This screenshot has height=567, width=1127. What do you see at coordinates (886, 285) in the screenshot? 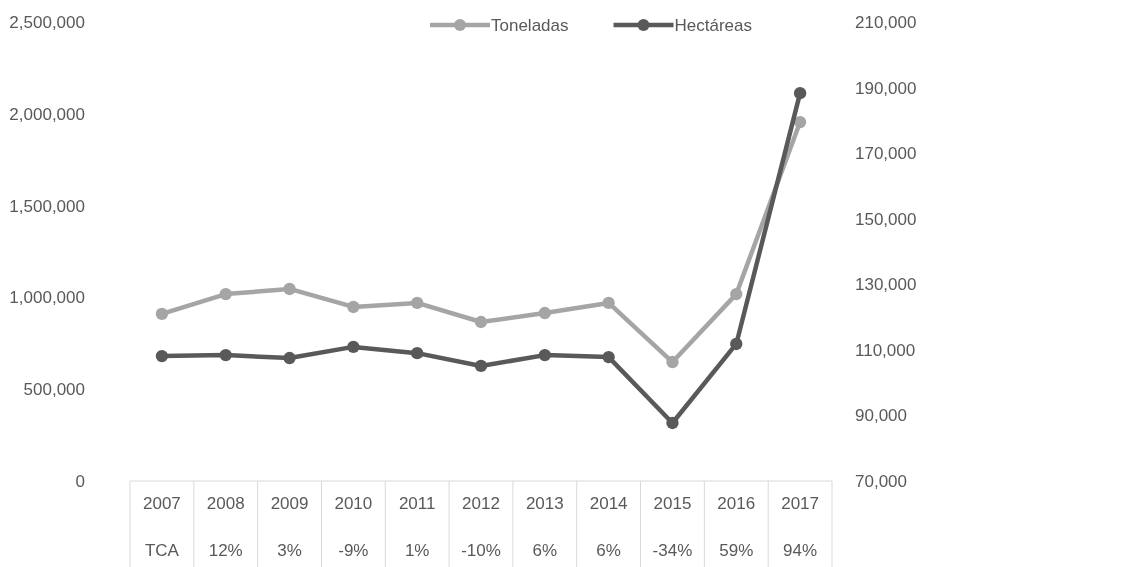
I see `y2-tick-label: 130,000` at bounding box center [886, 285].